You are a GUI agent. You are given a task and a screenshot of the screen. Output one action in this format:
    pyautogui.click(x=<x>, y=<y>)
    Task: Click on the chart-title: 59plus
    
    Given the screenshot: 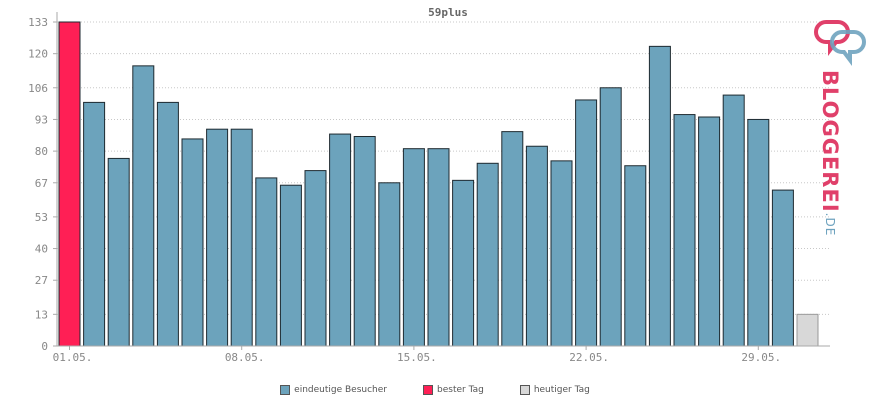 What is the action you would take?
    pyautogui.click(x=448, y=12)
    